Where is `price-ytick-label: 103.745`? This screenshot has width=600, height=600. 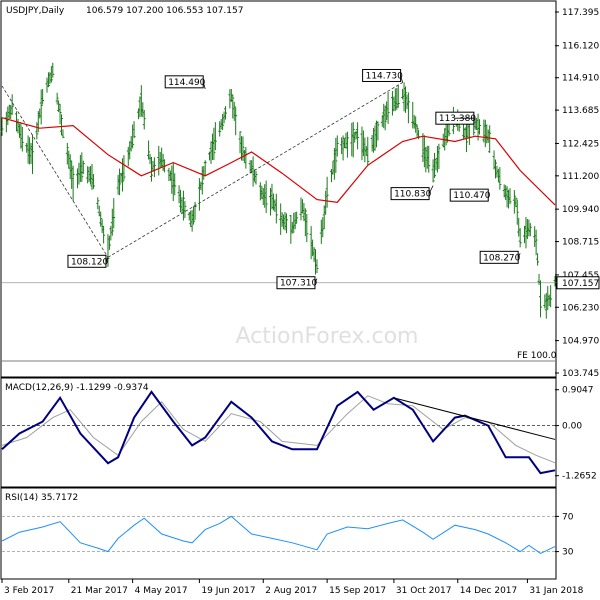 price-ytick-label: 103.745 is located at coordinates (580, 374).